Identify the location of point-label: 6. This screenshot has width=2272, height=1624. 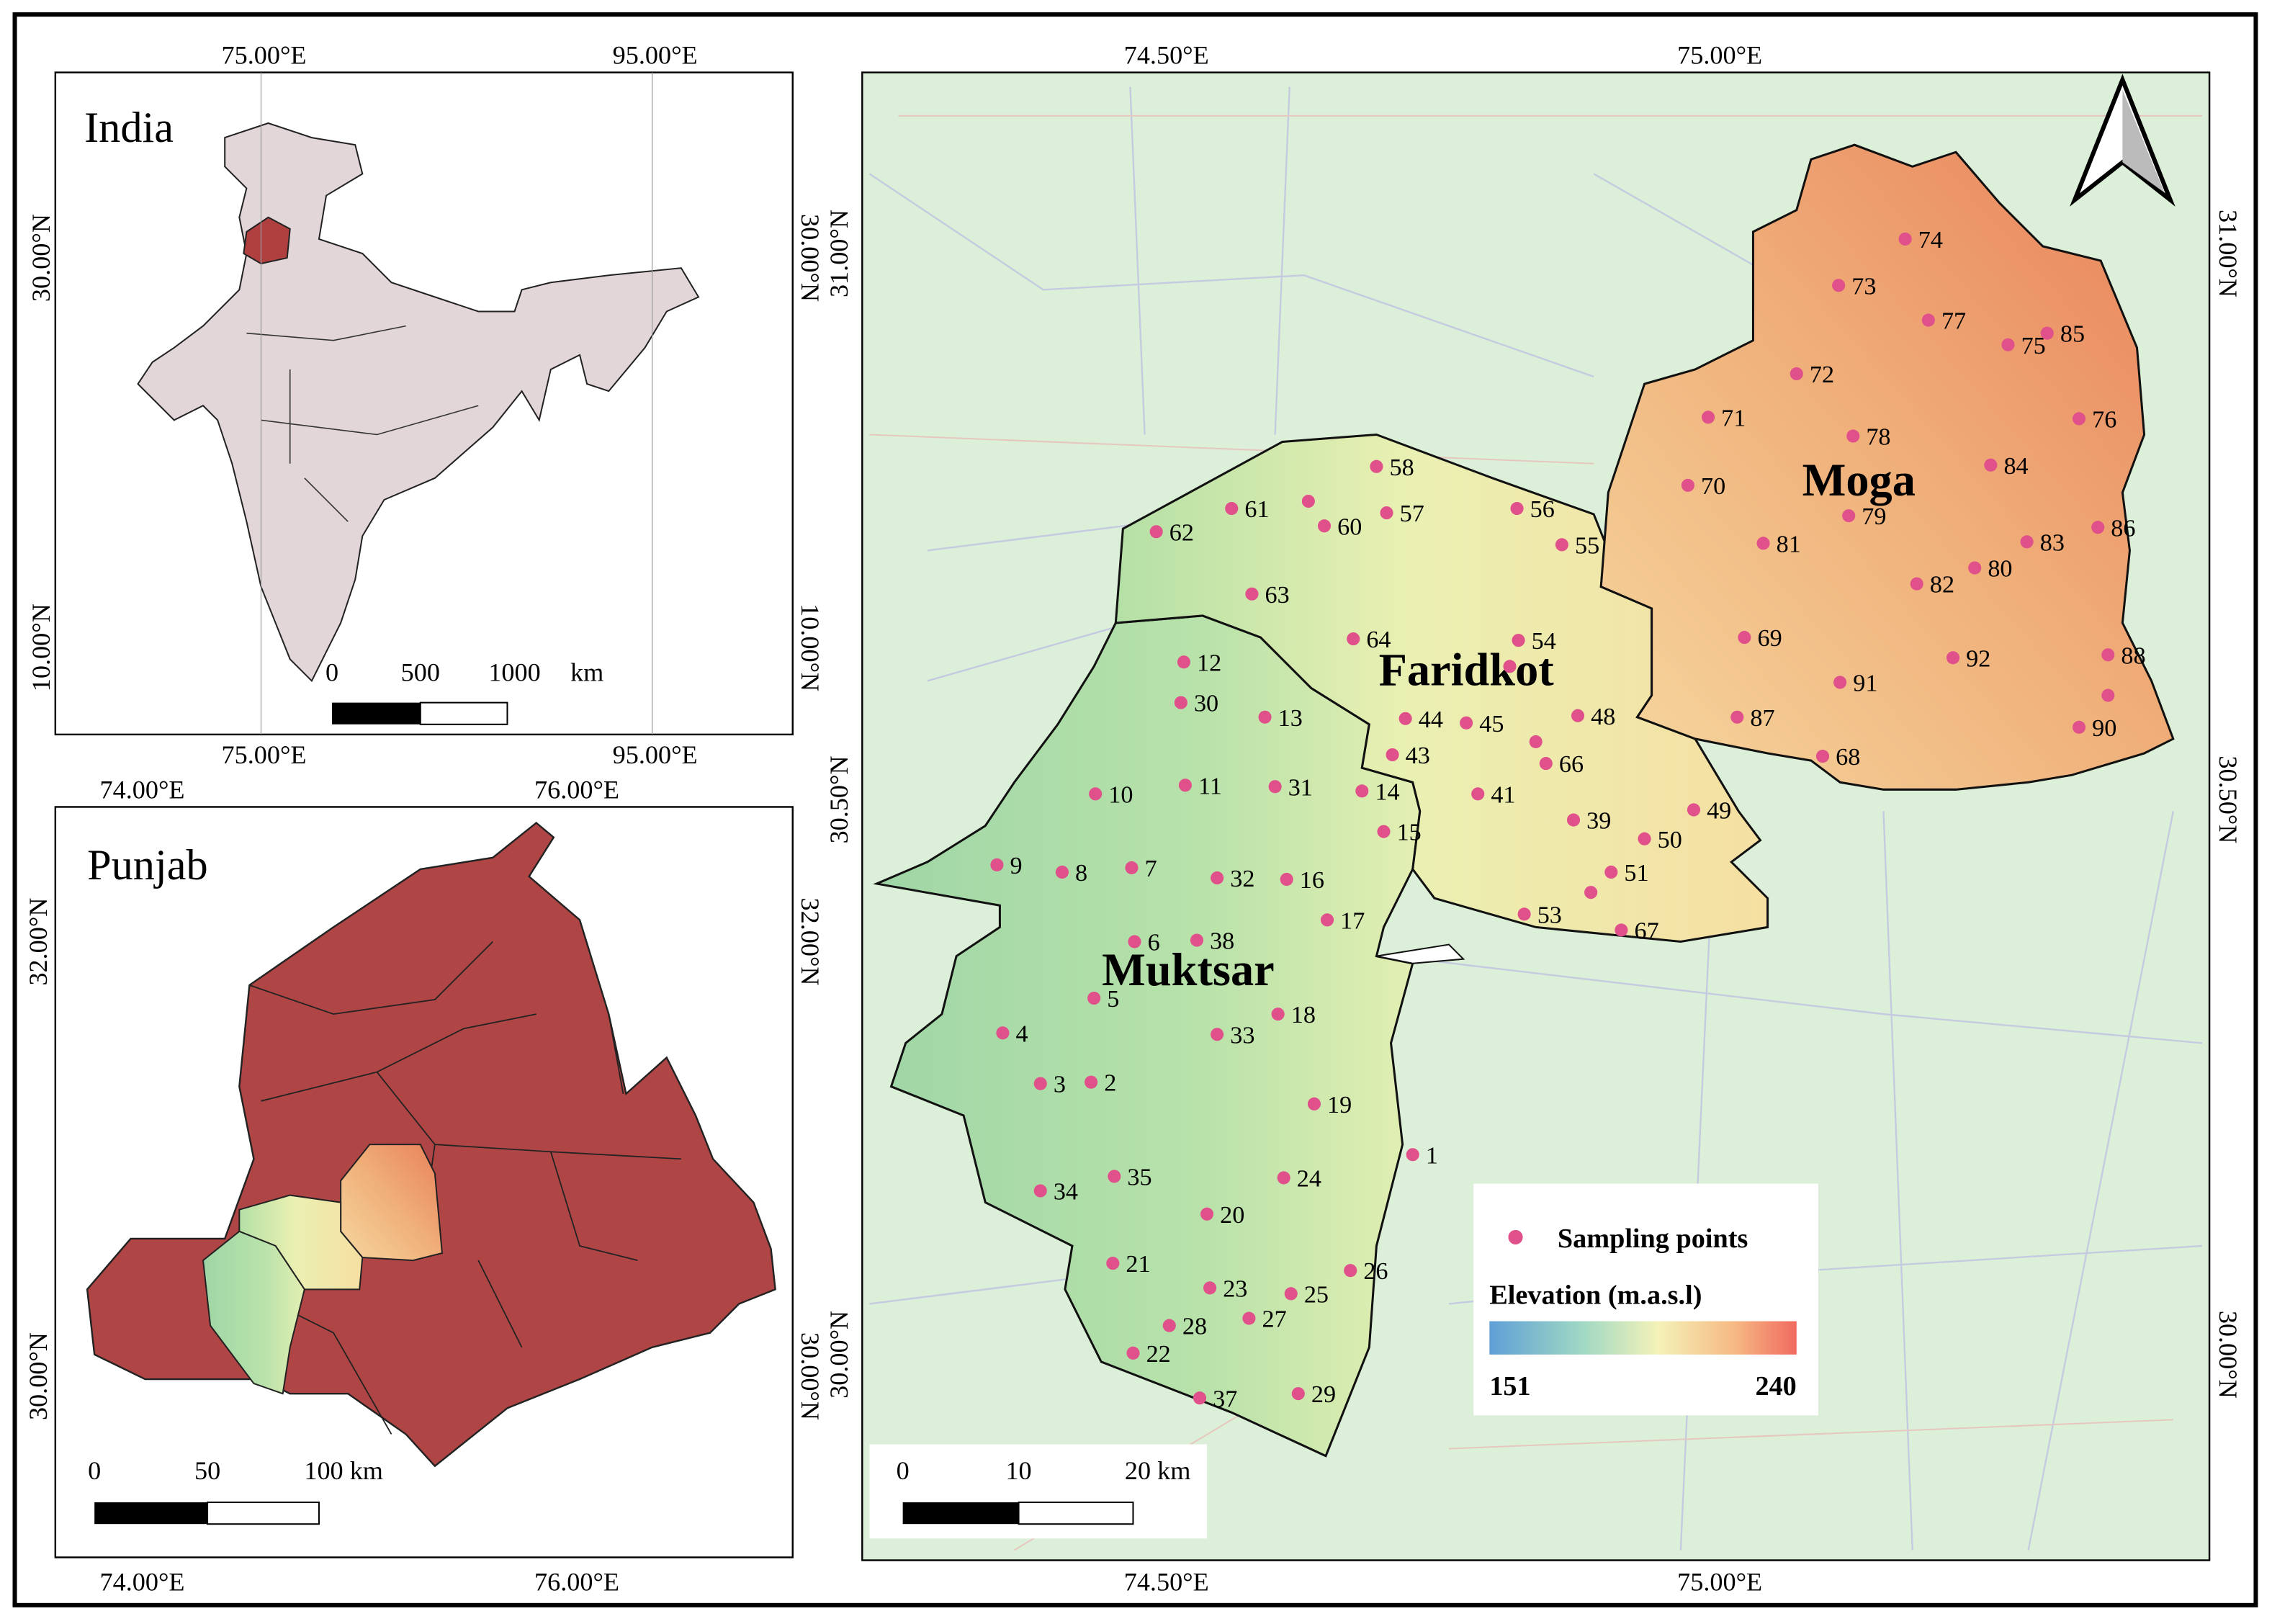
(1154, 943).